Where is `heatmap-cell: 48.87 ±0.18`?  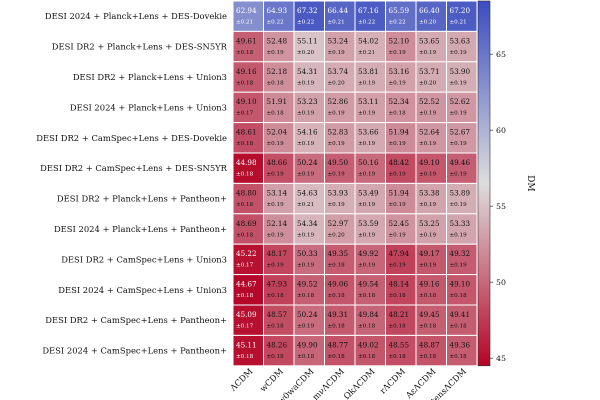
heatmap-cell: 48.87 ±0.18 is located at coordinates (431, 350).